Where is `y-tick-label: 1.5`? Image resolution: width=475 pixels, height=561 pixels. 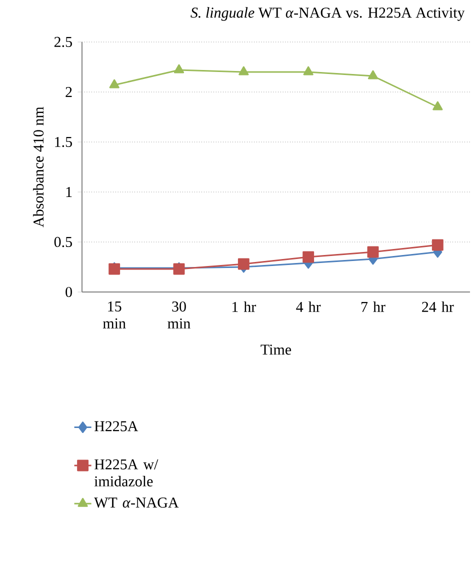 y-tick-label: 1.5 is located at coordinates (63, 142).